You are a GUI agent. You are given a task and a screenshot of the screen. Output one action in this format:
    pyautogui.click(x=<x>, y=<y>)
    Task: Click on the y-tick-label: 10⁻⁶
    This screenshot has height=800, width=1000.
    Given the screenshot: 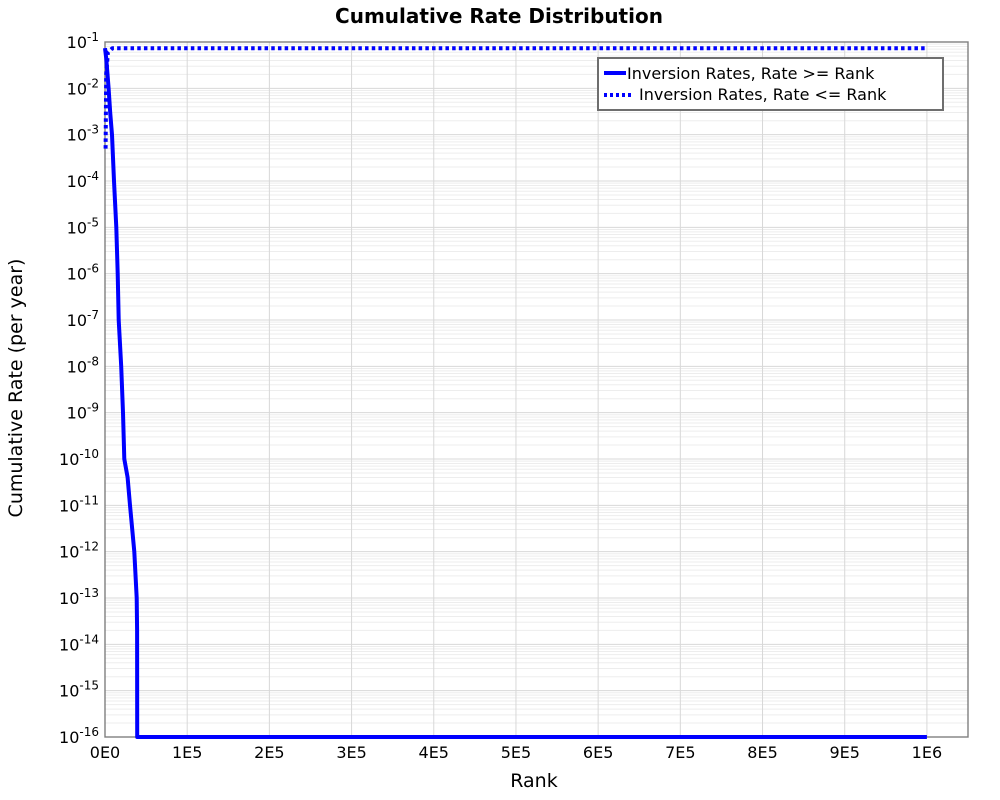 What is the action you would take?
    pyautogui.click(x=83, y=273)
    